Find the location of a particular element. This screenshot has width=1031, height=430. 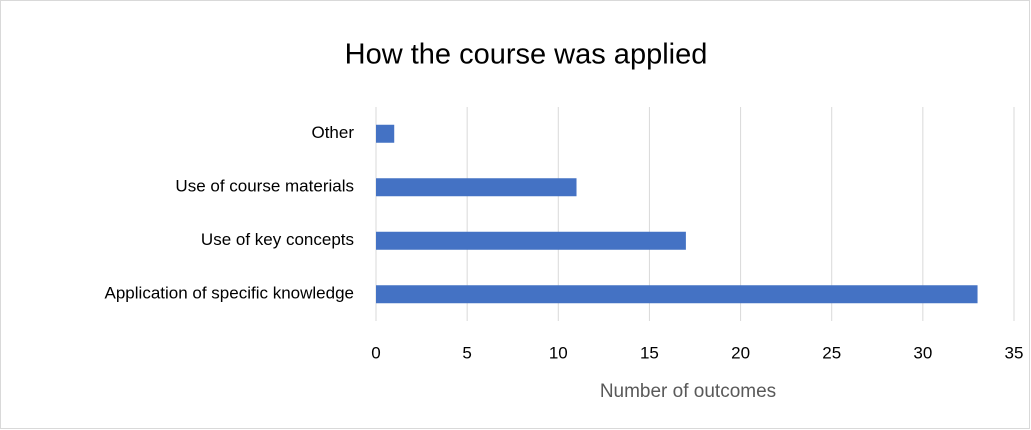

x-tick-label: 25 is located at coordinates (831, 352).